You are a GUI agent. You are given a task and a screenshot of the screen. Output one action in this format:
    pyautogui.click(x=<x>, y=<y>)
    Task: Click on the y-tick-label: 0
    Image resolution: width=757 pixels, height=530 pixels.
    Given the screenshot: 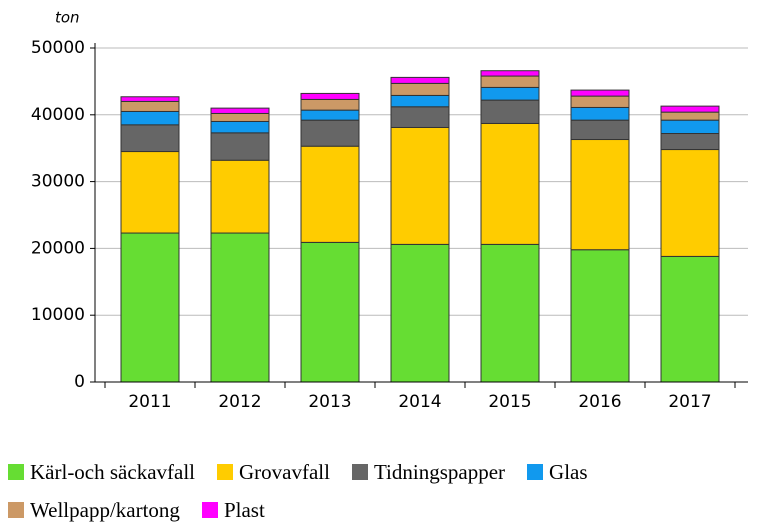 What is the action you would take?
    pyautogui.click(x=79, y=382)
    